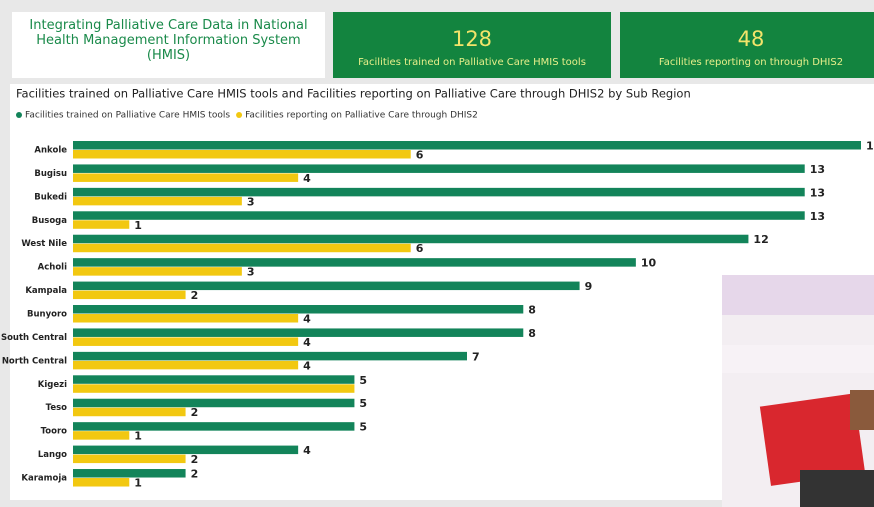 The image size is (874, 507). I want to click on y-tick-label: Tooro, so click(54, 432).